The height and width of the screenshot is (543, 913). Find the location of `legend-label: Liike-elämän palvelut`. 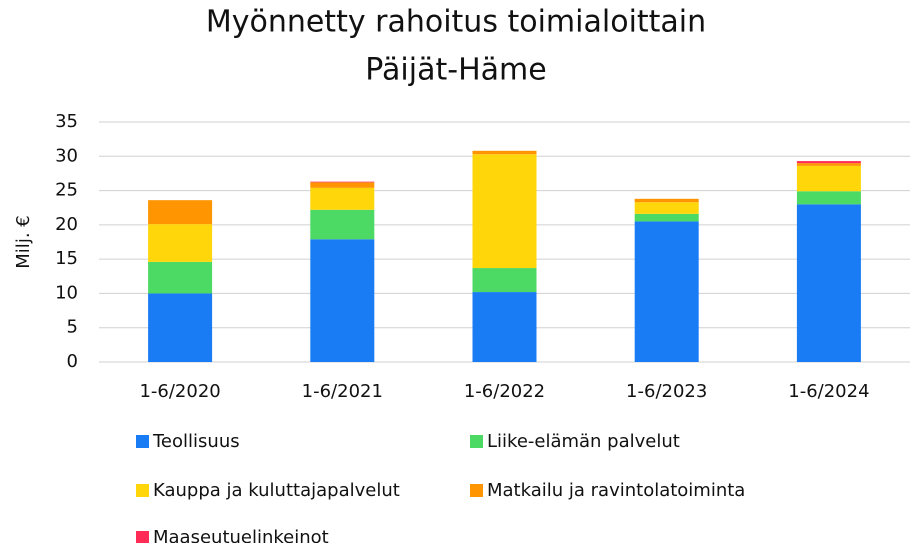

legend-label: Liike-elämän palvelut is located at coordinates (583, 441).